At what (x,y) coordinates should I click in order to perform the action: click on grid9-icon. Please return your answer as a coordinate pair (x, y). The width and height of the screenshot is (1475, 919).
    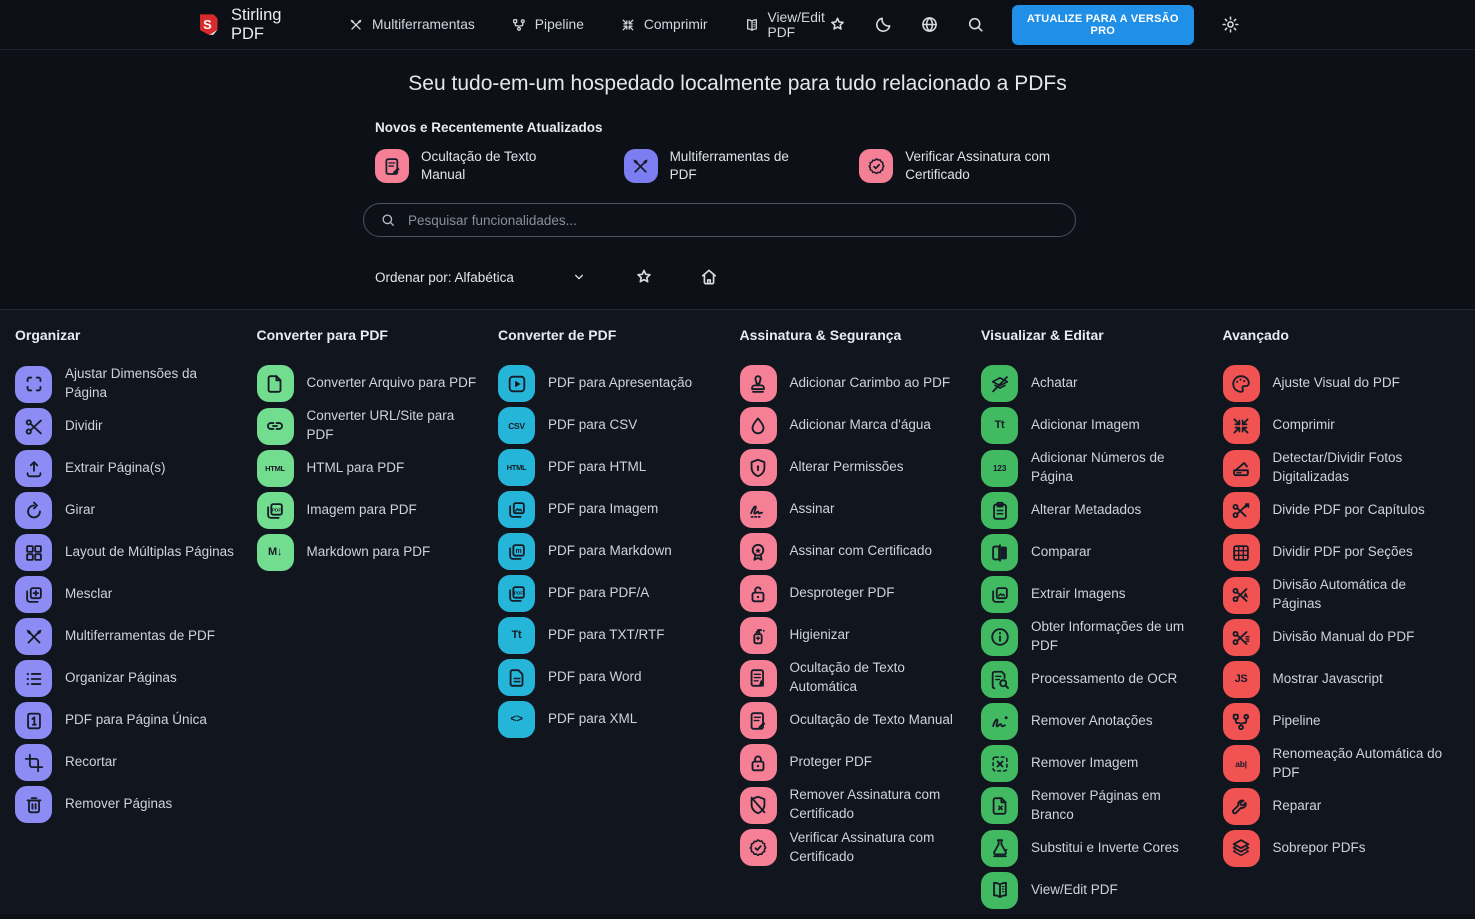
    Looking at the image, I should click on (1241, 553).